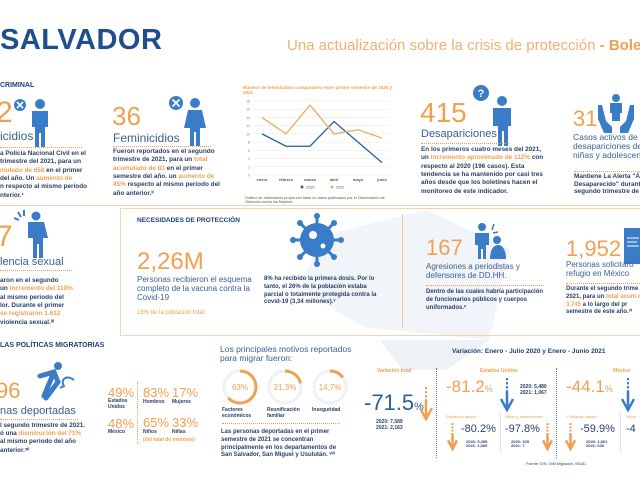 The image size is (640, 480). What do you see at coordinates (38, 411) in the screenshot?
I see `deportadas-label: nas deportadas` at bounding box center [38, 411].